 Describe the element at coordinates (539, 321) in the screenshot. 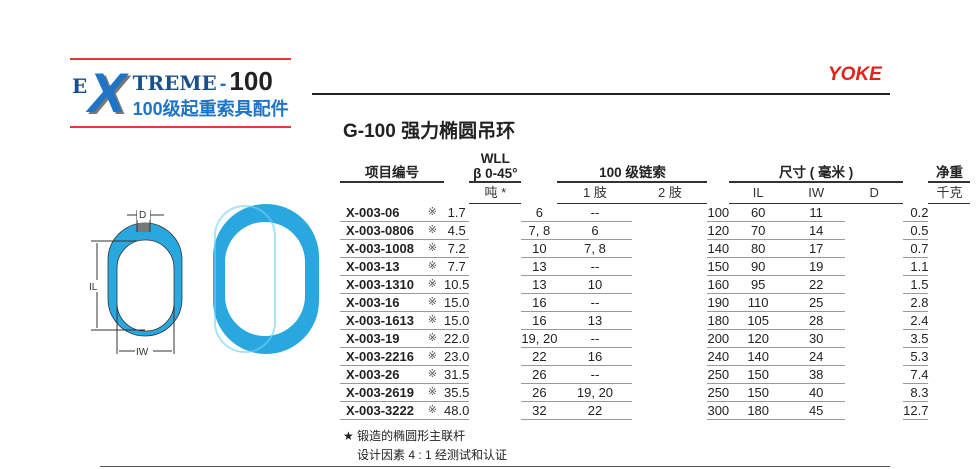

I see `leg1-cell: 16` at that location.